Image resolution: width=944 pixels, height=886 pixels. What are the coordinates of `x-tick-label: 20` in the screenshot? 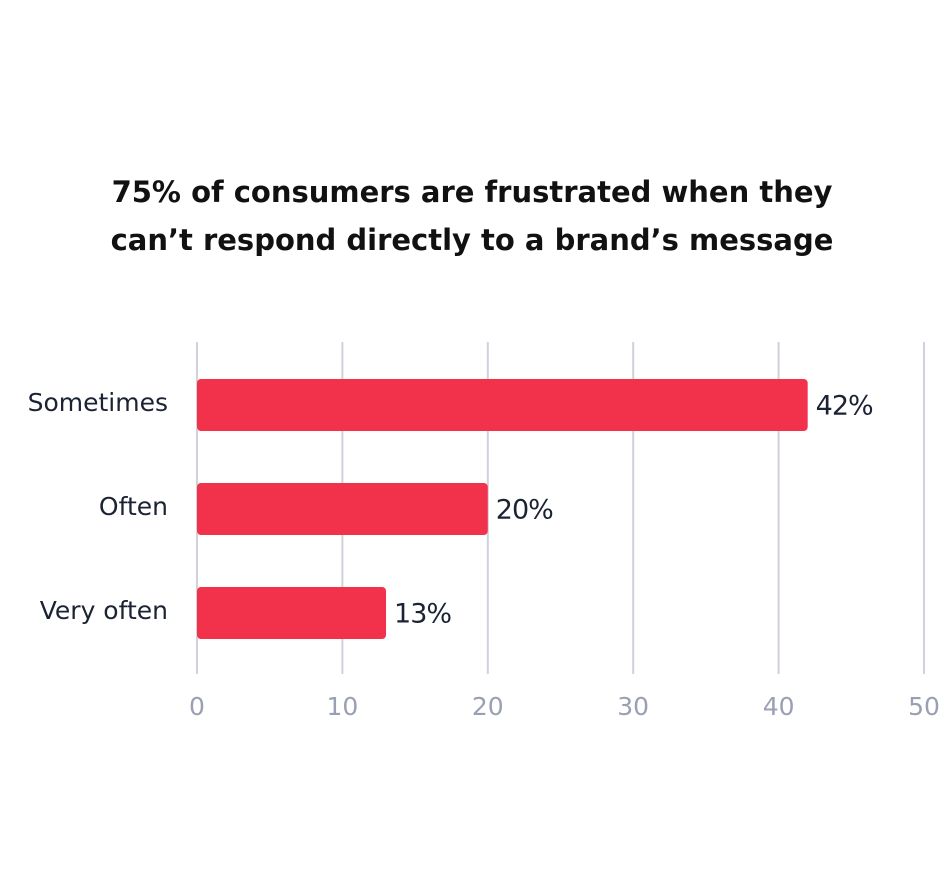 It's located at (488, 706).